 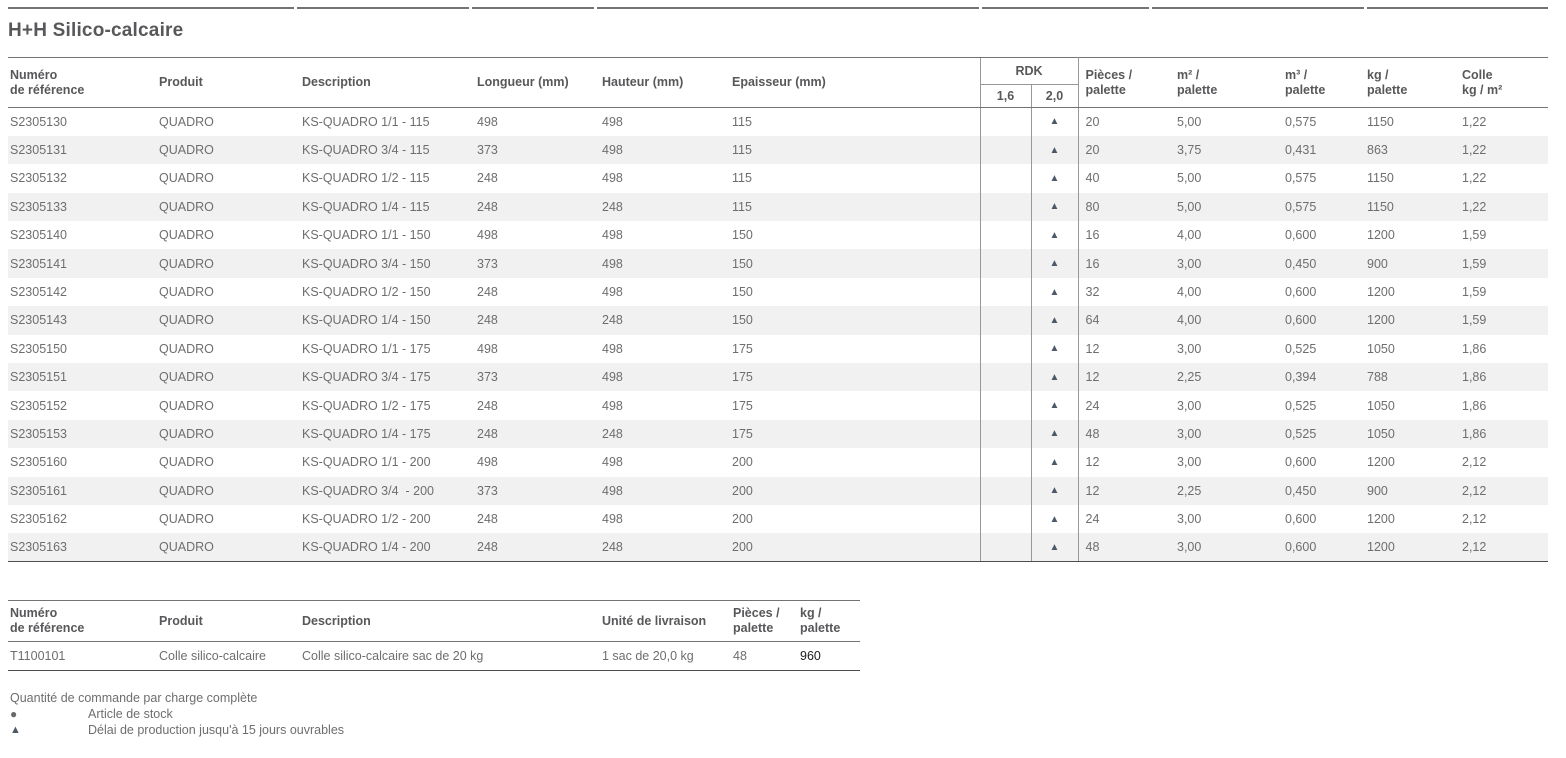 I want to click on cell-ref: S2305133, so click(x=80, y=207).